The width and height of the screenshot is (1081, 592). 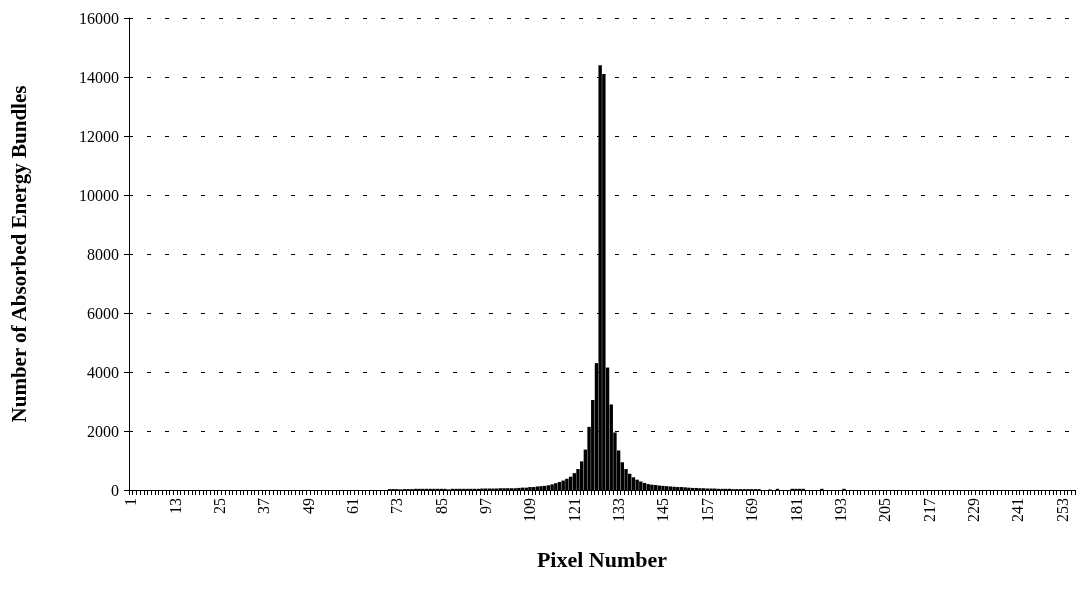 I want to click on x-tick-label: 49, so click(x=308, y=506).